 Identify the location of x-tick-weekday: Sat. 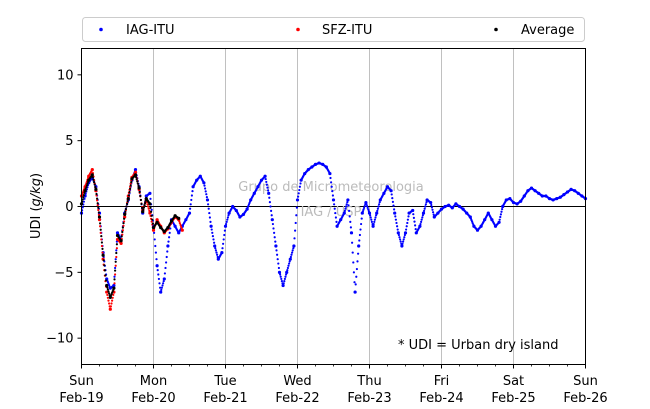
(513, 381).